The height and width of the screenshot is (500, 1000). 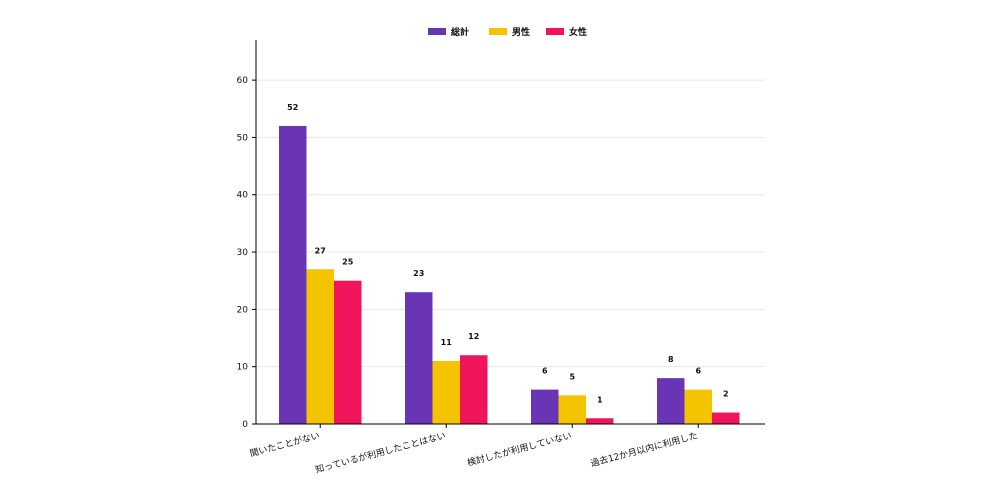 I want to click on data-label: 1, so click(x=600, y=399).